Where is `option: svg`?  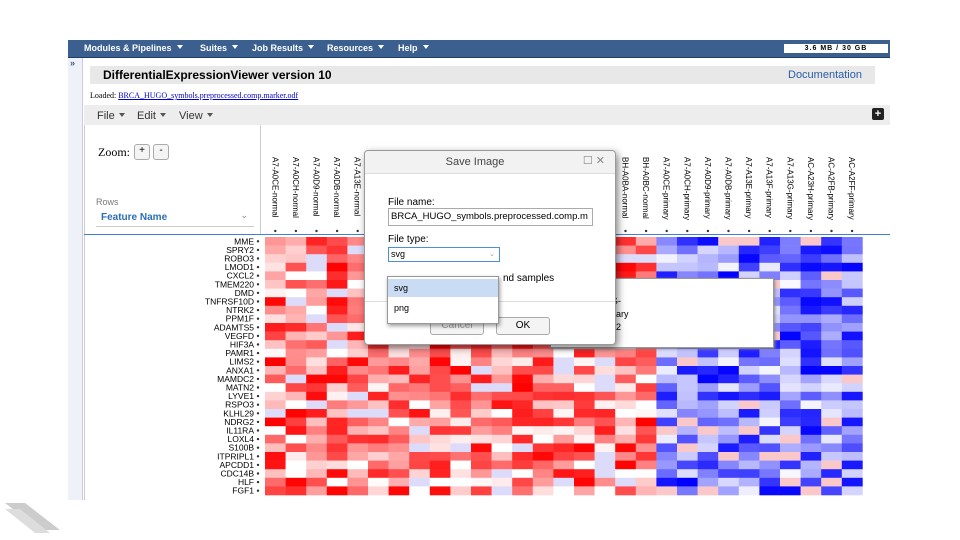
option: svg is located at coordinates (443, 288).